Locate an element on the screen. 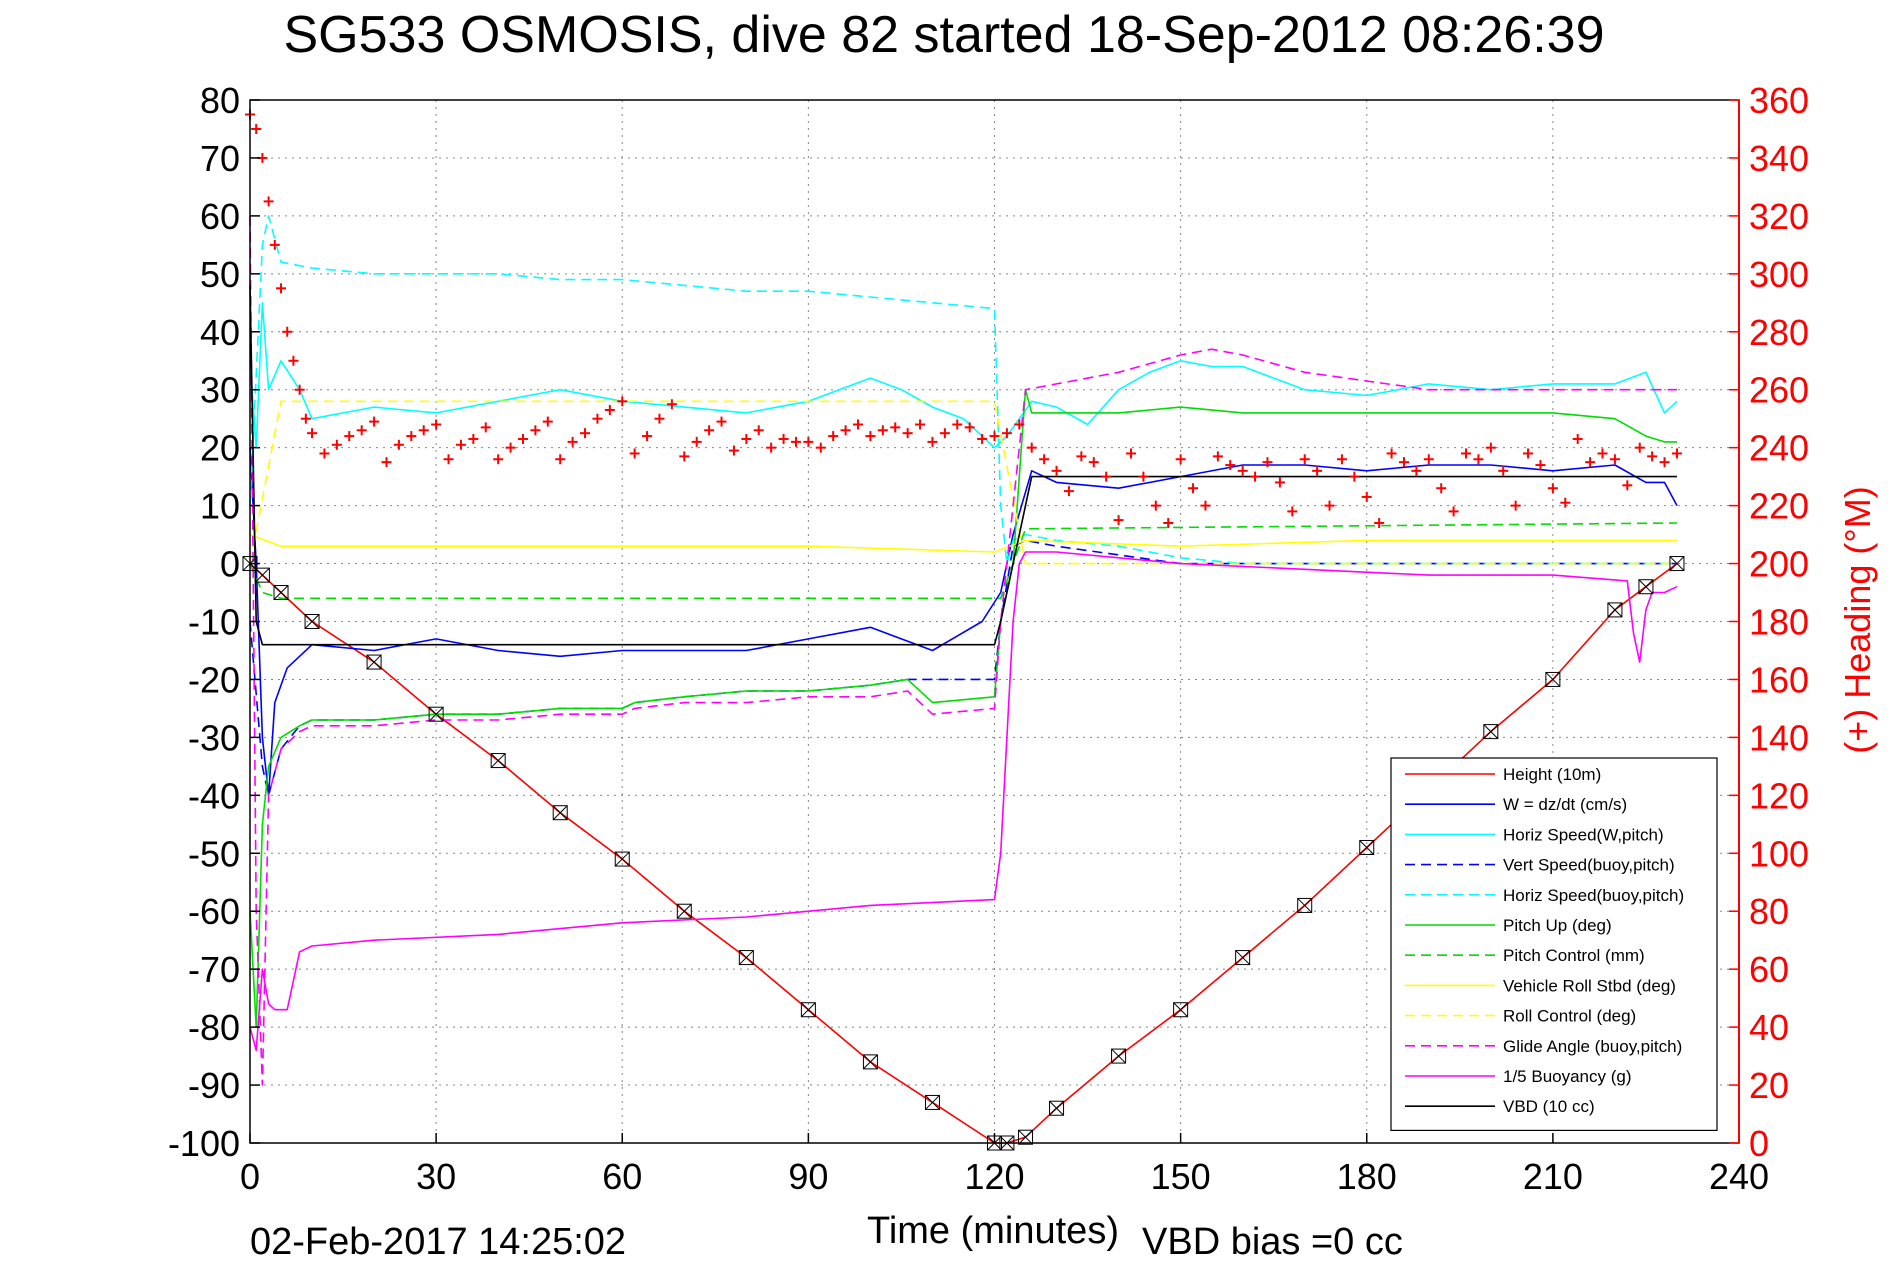  y2-tick-label: 60 is located at coordinates (1769, 969).